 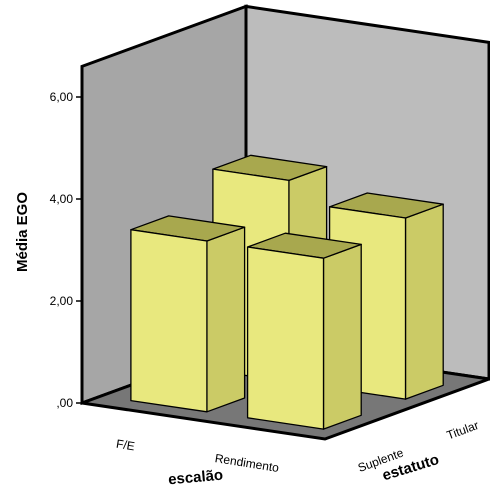 What do you see at coordinates (62, 97) in the screenshot?
I see `y-tick-label: 6,00` at bounding box center [62, 97].